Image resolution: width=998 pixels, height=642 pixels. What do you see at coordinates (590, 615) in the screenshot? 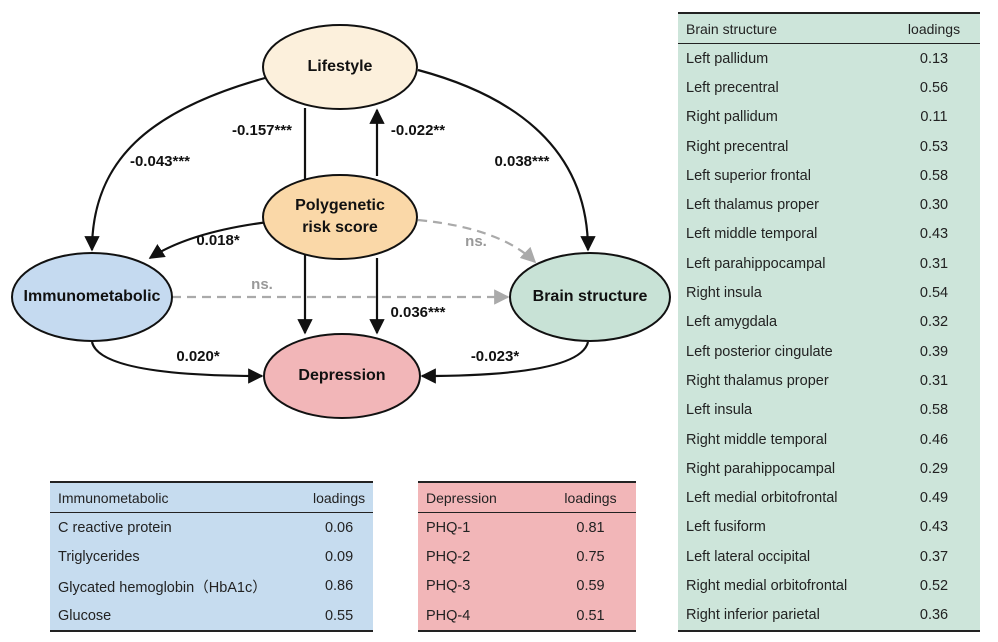
I see `table-cell: 0.51` at bounding box center [590, 615].